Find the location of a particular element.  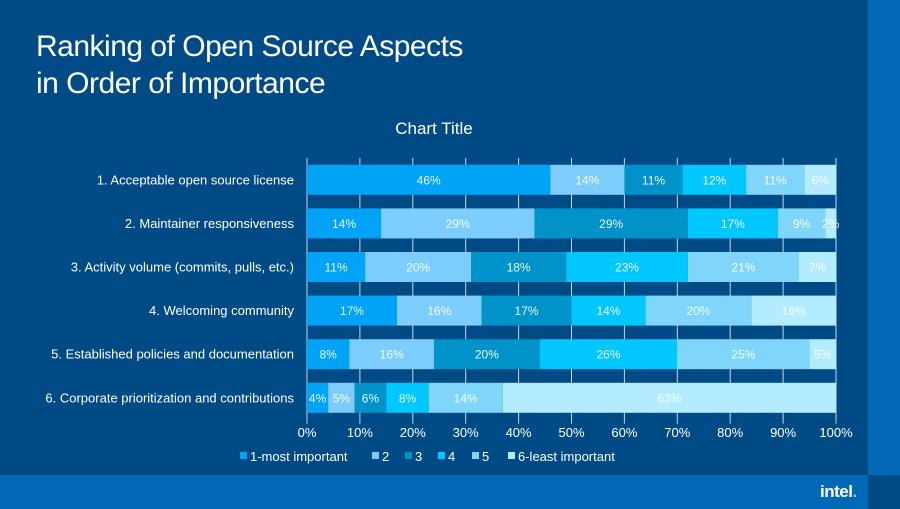

category-label: 4. Welcoming community is located at coordinates (221, 310).